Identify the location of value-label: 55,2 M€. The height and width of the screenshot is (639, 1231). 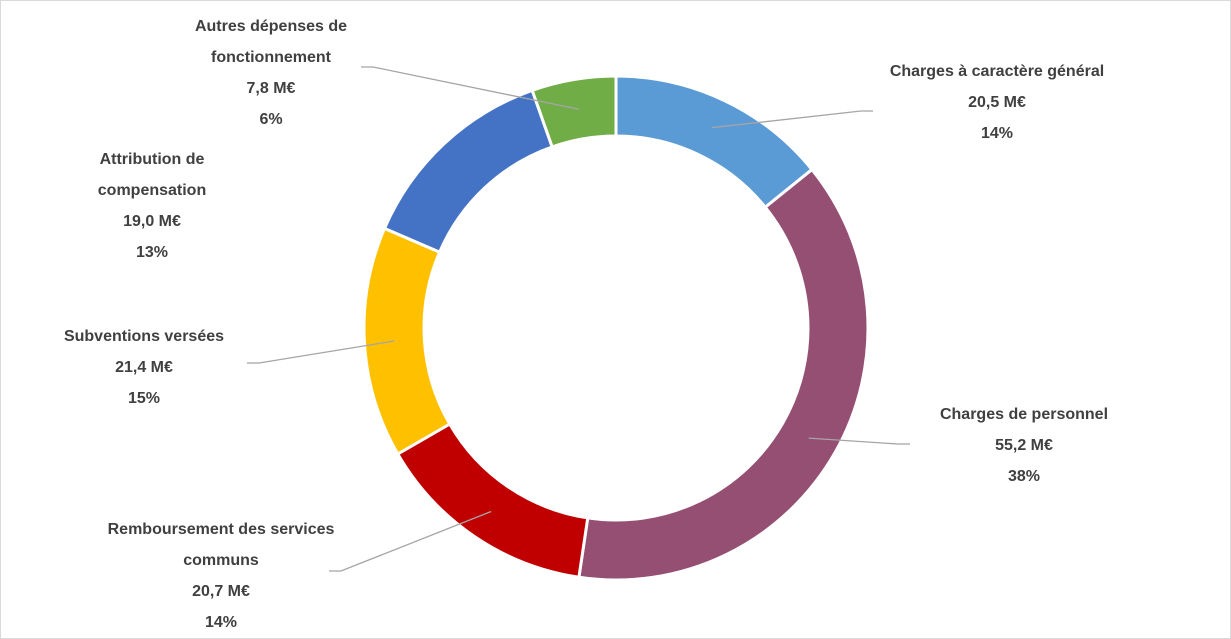
(1024, 445).